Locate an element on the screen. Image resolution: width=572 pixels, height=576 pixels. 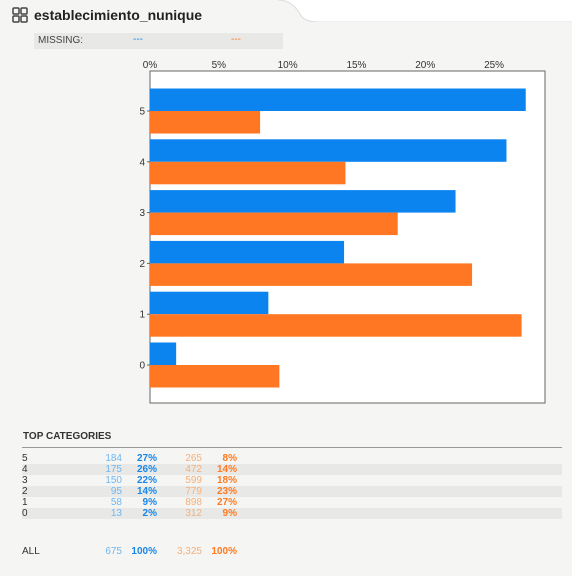
y-tick-label: 3 is located at coordinates (142, 213).